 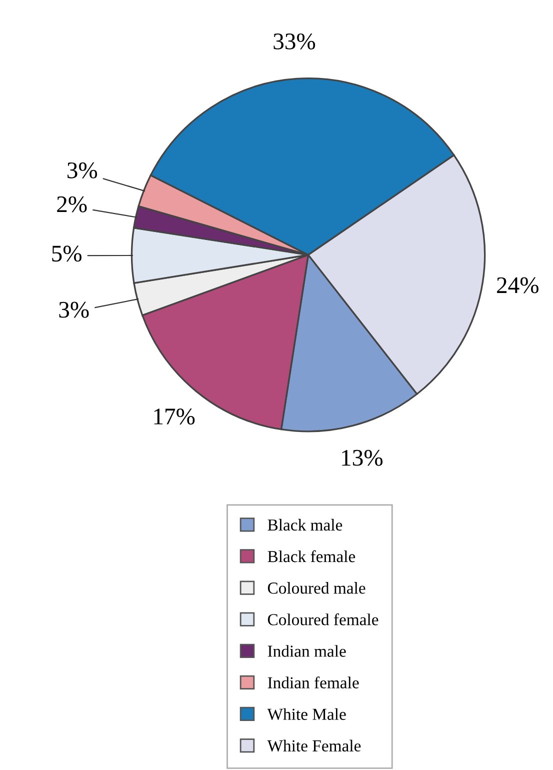 I want to click on data-label: 5%, so click(x=67, y=254).